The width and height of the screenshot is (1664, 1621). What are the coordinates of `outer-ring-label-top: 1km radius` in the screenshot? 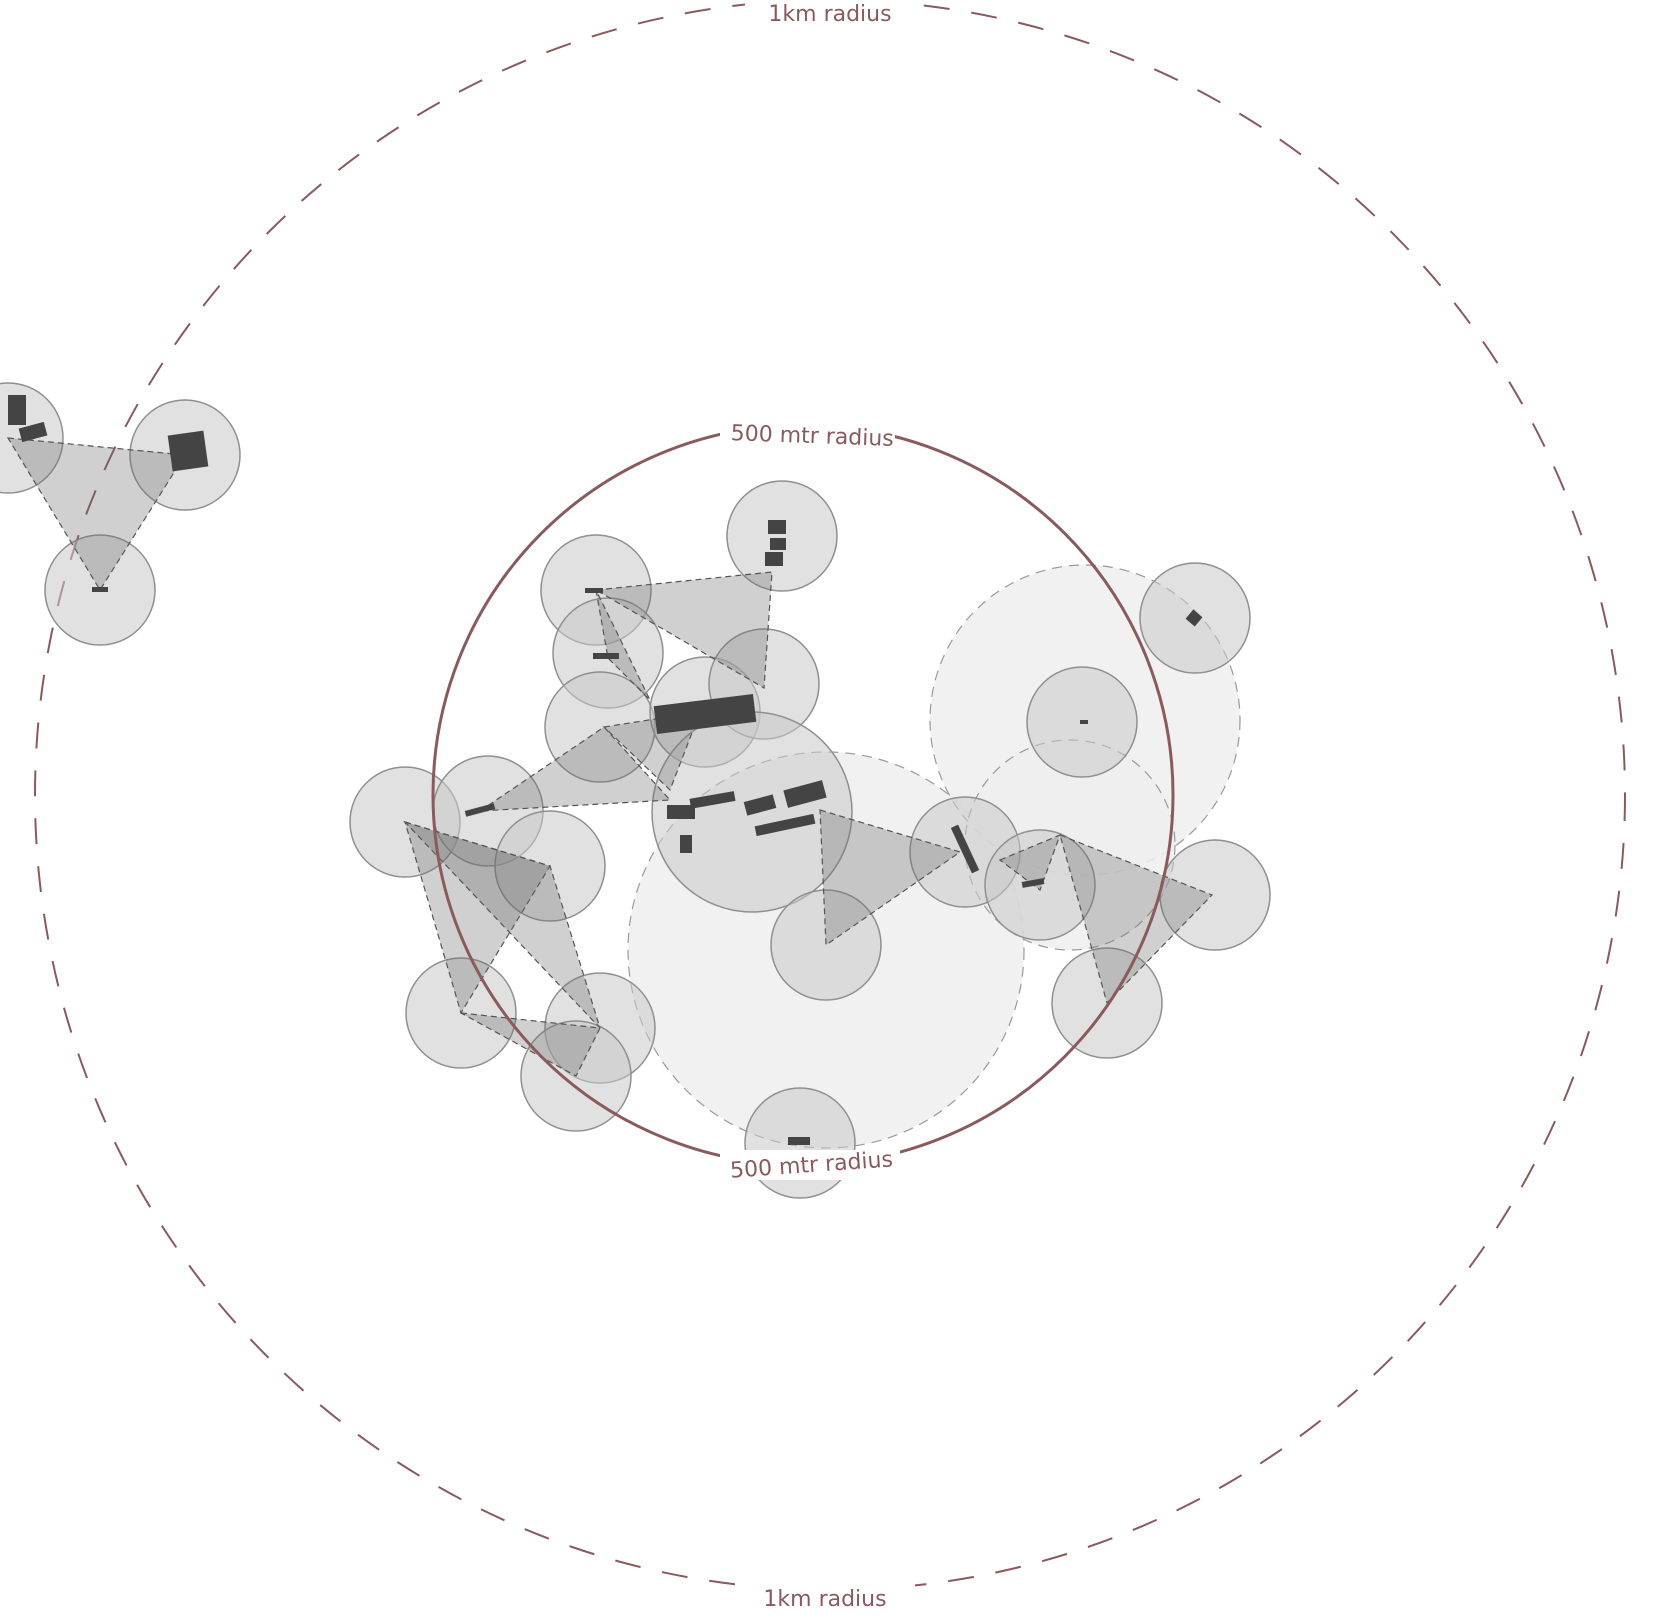 It's located at (829, 14).